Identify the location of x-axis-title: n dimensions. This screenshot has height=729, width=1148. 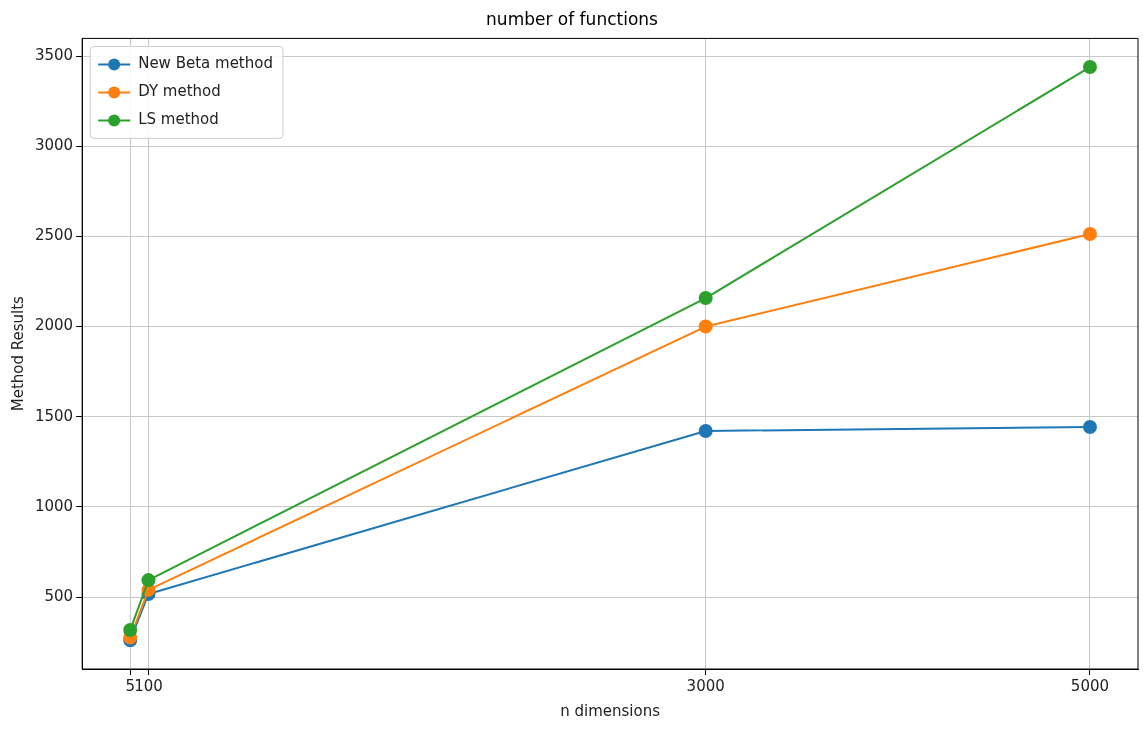
(610, 710).